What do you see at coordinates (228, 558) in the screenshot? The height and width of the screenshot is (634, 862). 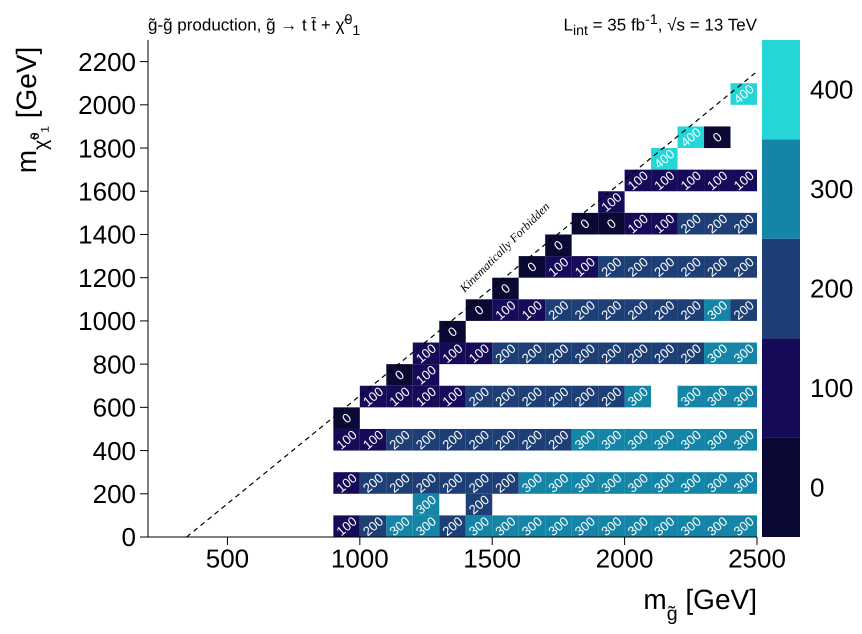 I see `x-tick-label: 500` at bounding box center [228, 558].